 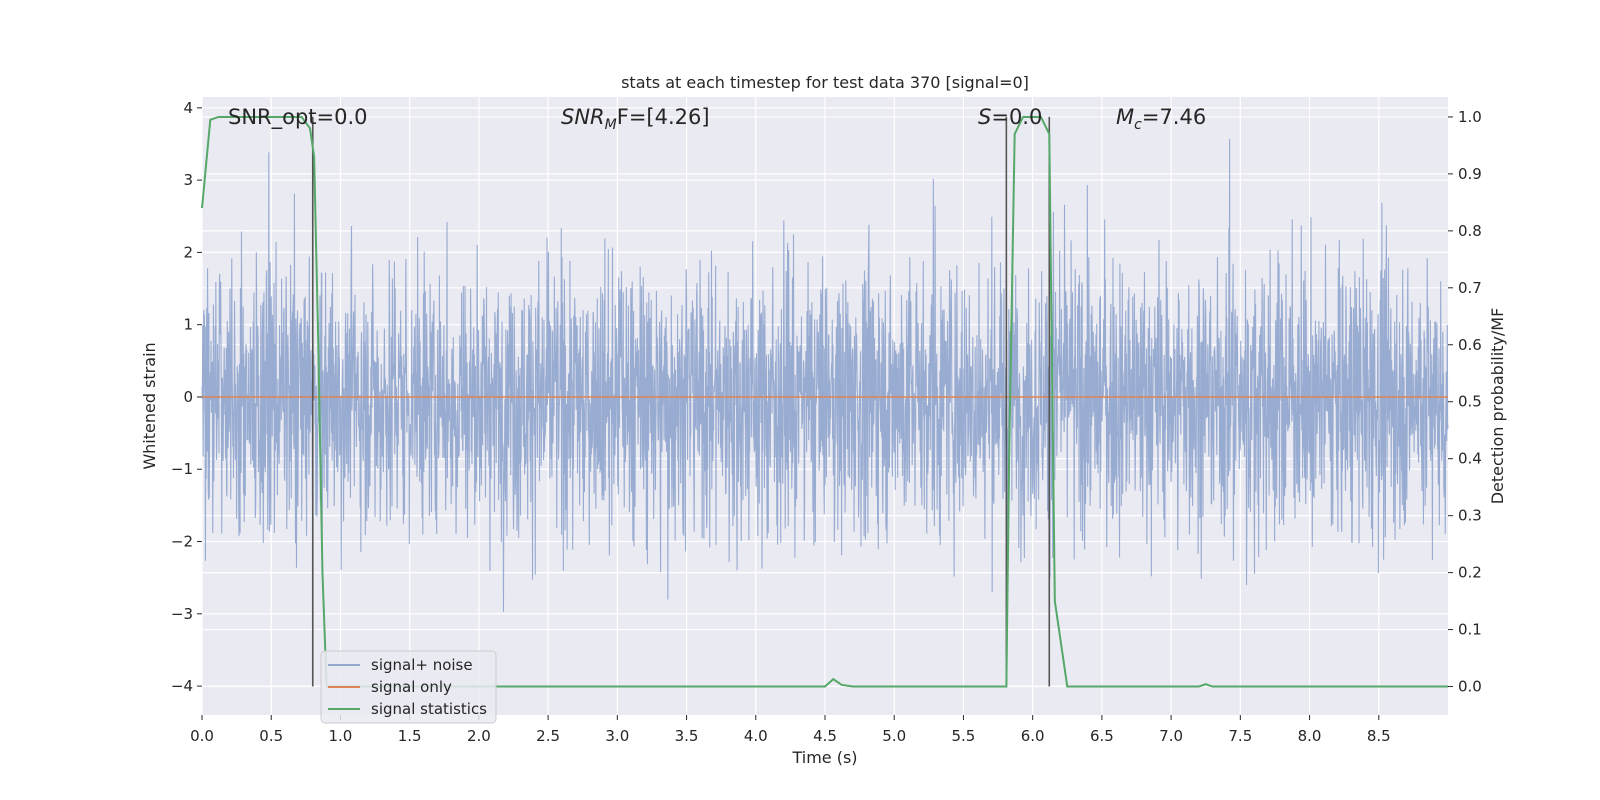 What do you see at coordinates (271, 736) in the screenshot?
I see `x-tick-label: 0.5` at bounding box center [271, 736].